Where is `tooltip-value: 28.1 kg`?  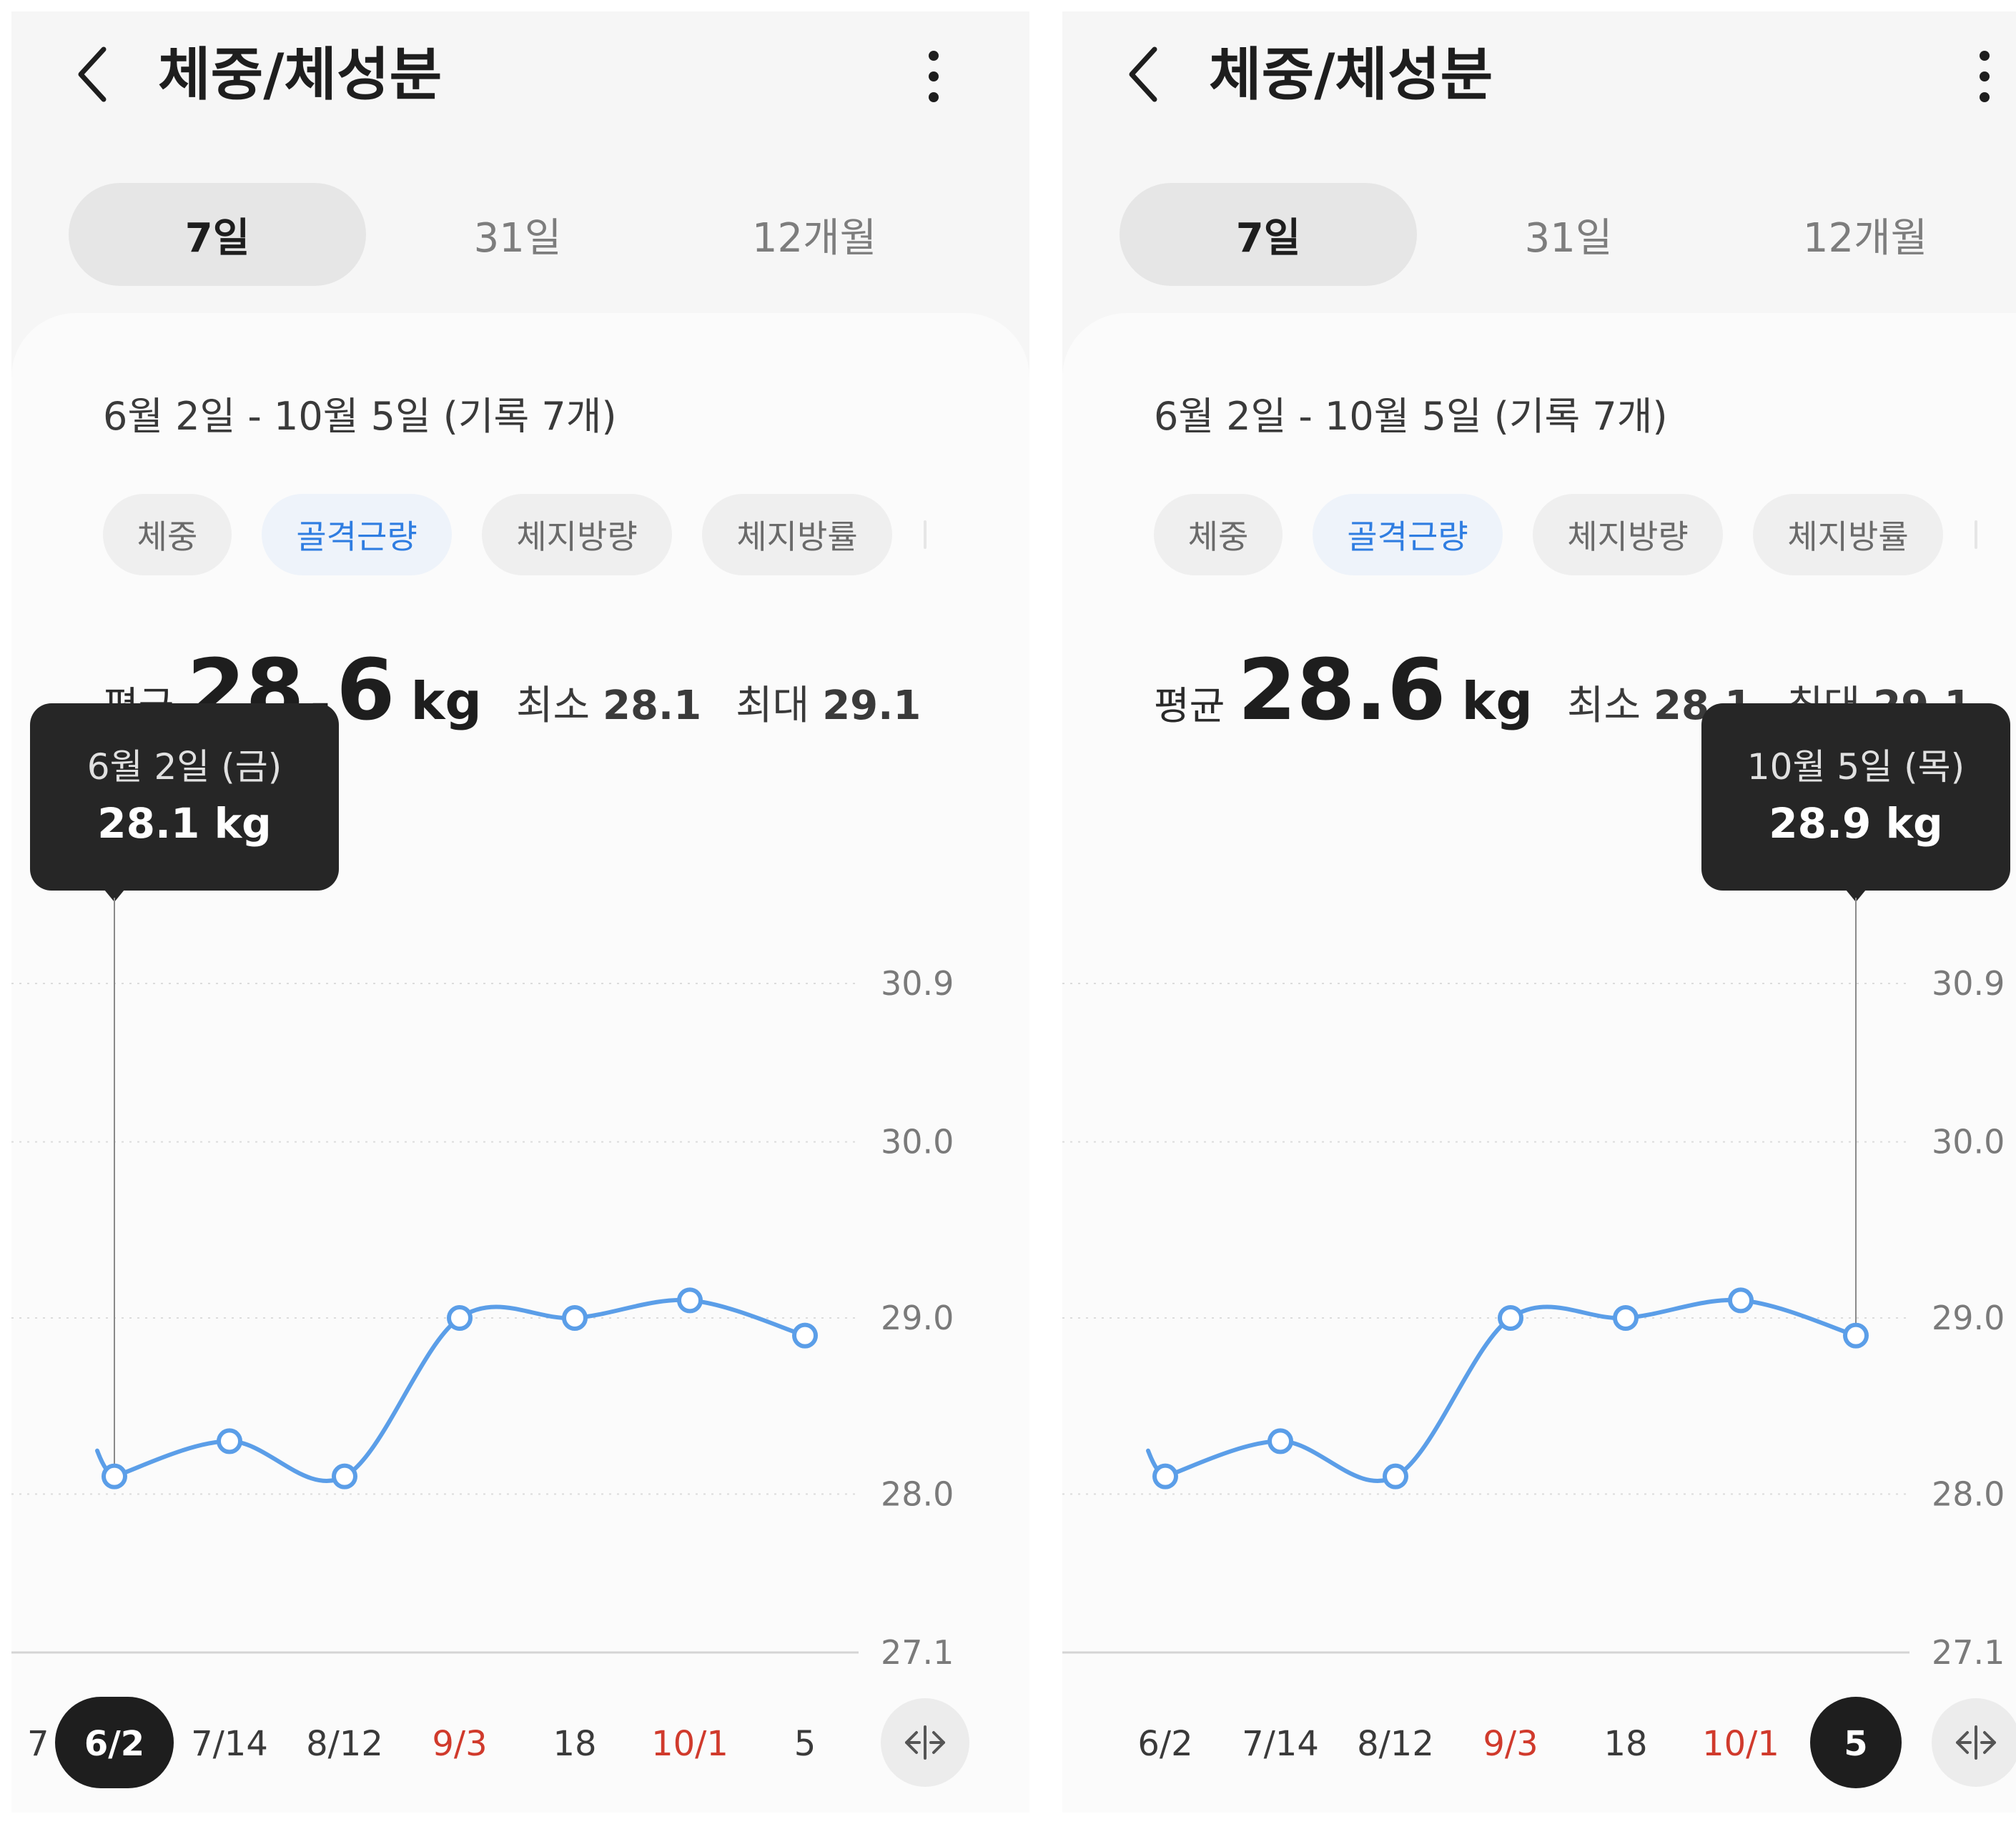
tooltip-value: 28.1 kg is located at coordinates (184, 823).